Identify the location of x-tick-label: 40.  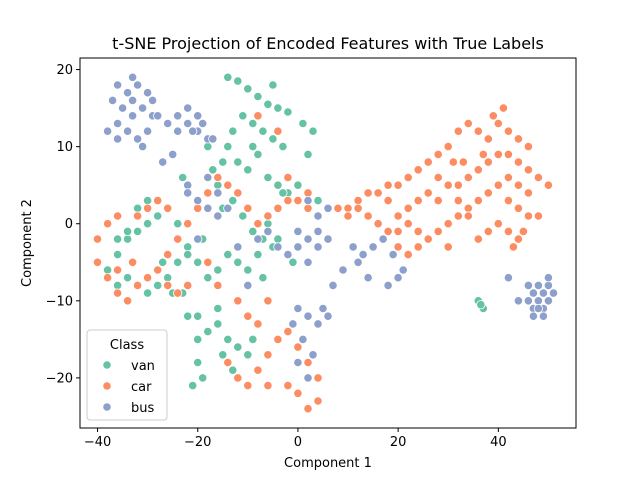
(498, 442).